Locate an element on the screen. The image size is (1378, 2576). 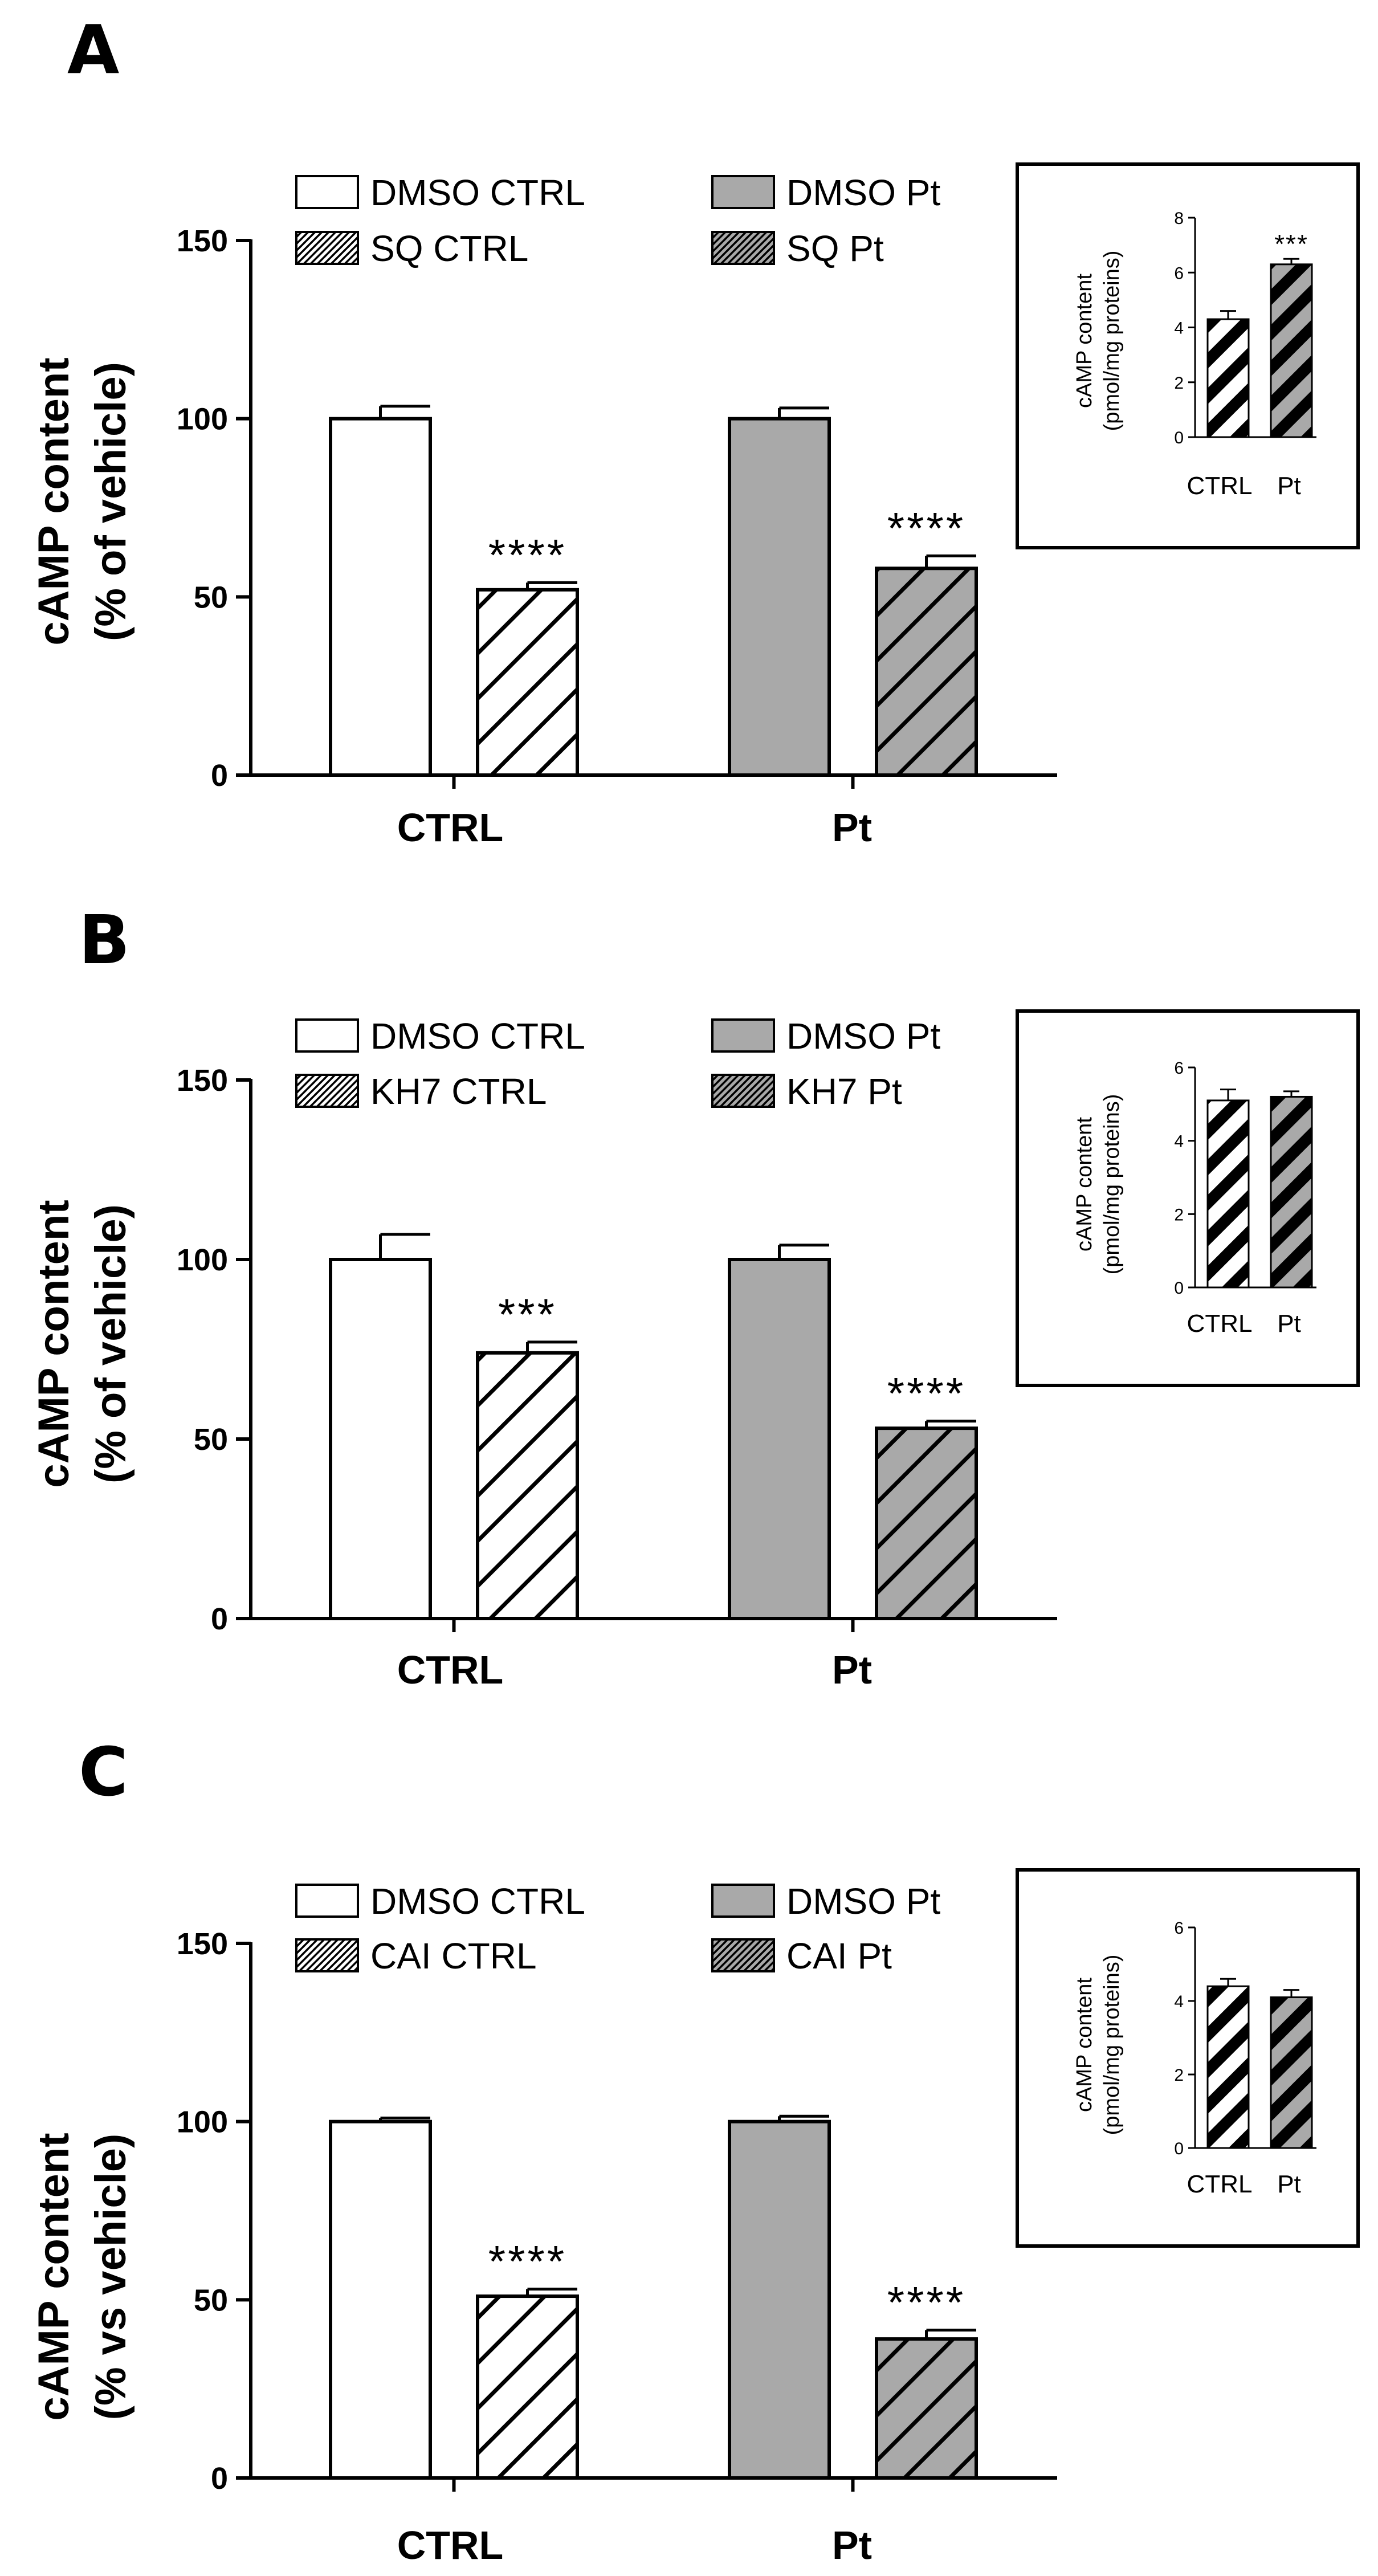
legend: DMSO CTRL DMSO Pt SQ CTRL SQ Pt is located at coordinates (618, 220).